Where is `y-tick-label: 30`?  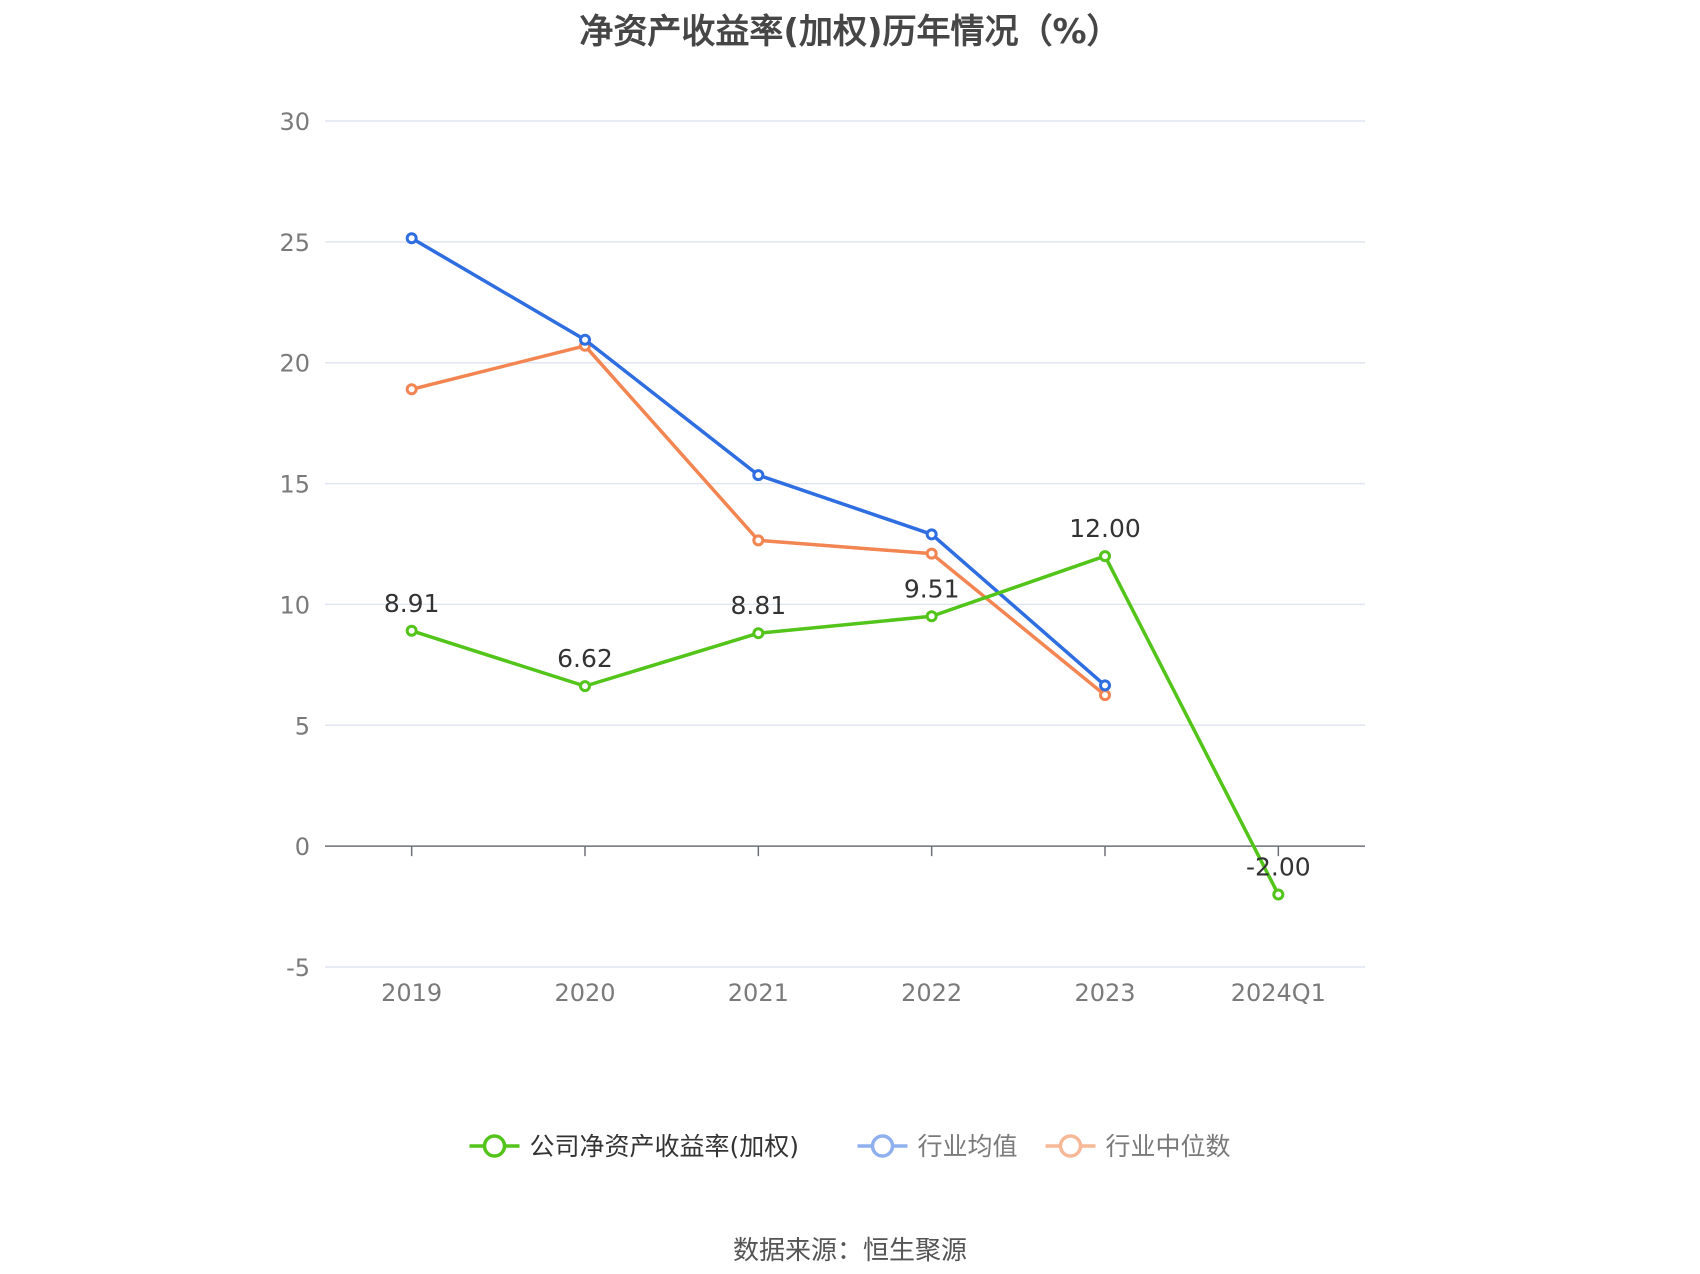 y-tick-label: 30 is located at coordinates (294, 122).